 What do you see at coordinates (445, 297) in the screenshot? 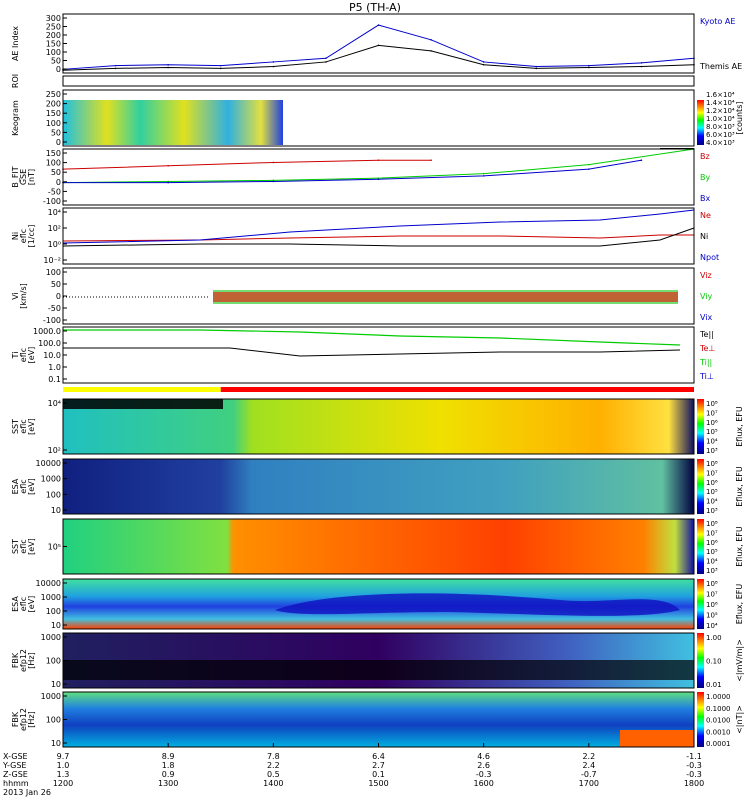
I see `vi-noise-red` at bounding box center [445, 297].